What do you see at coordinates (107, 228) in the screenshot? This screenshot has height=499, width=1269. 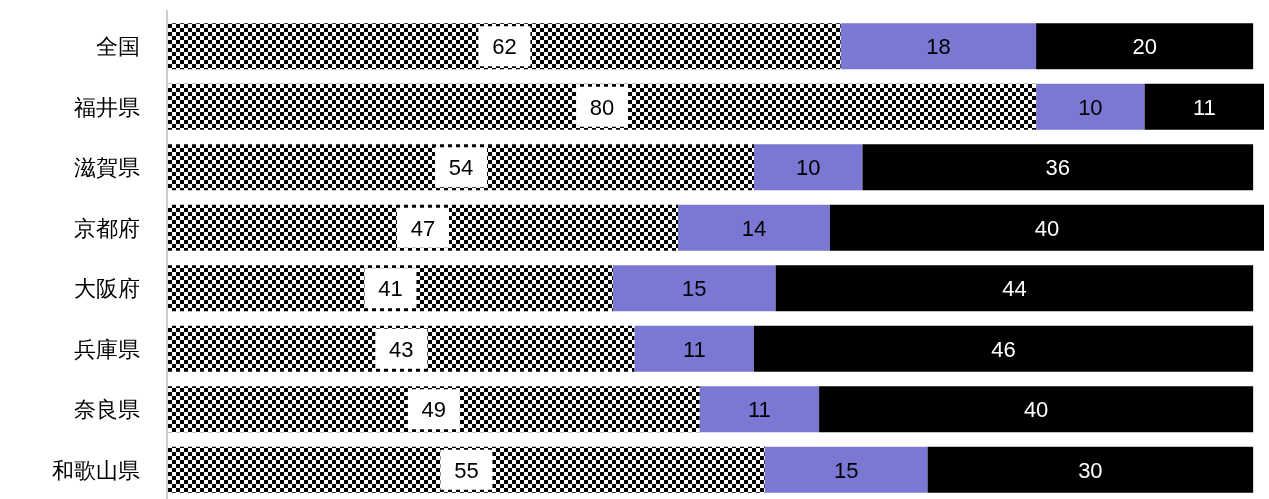 I see `y-tick-label: 京都府` at bounding box center [107, 228].